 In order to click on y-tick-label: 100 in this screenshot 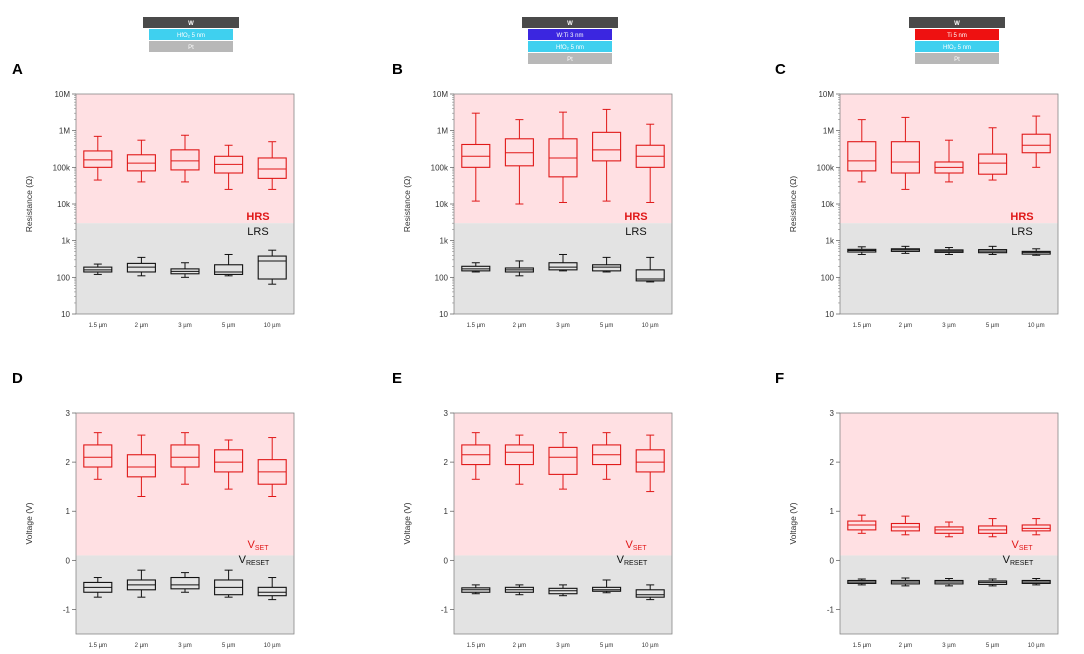, I will do `click(442, 277)`.